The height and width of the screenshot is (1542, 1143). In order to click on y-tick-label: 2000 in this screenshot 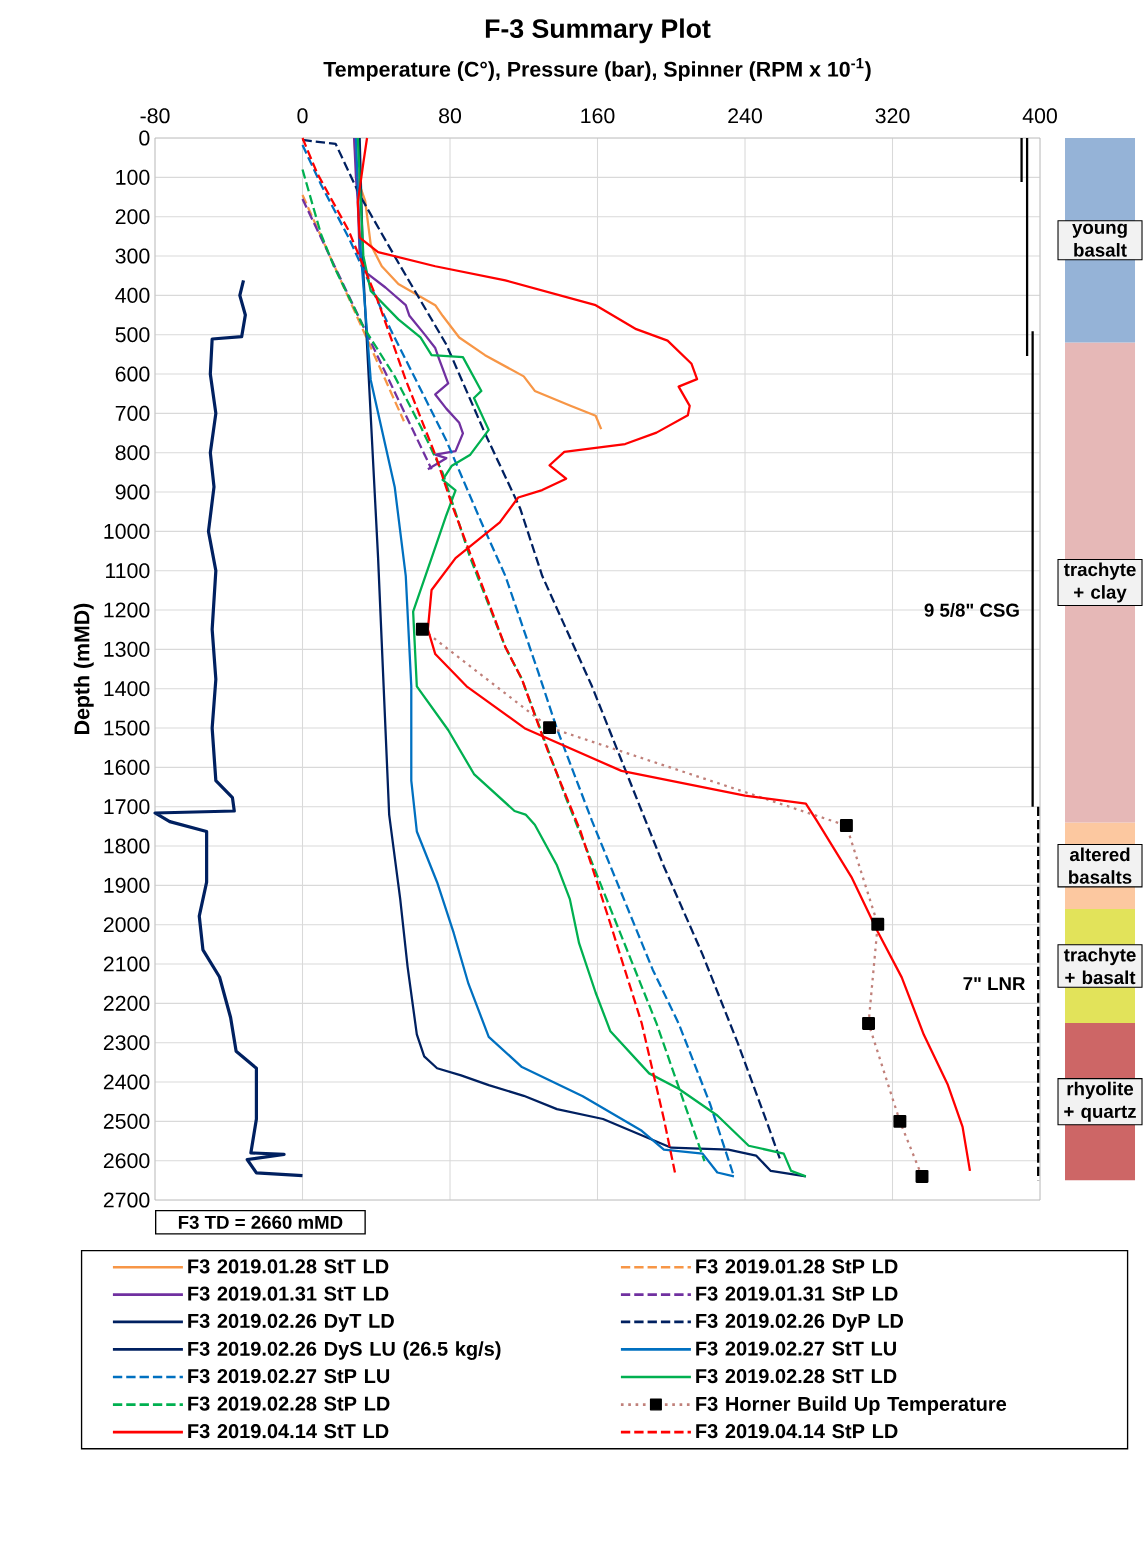, I will do `click(126, 925)`.